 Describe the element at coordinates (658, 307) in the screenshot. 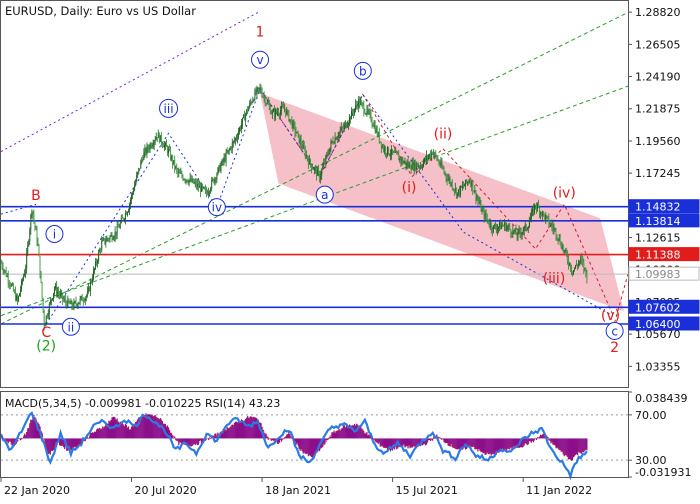

I see `level-value-label: 1.07602` at that location.